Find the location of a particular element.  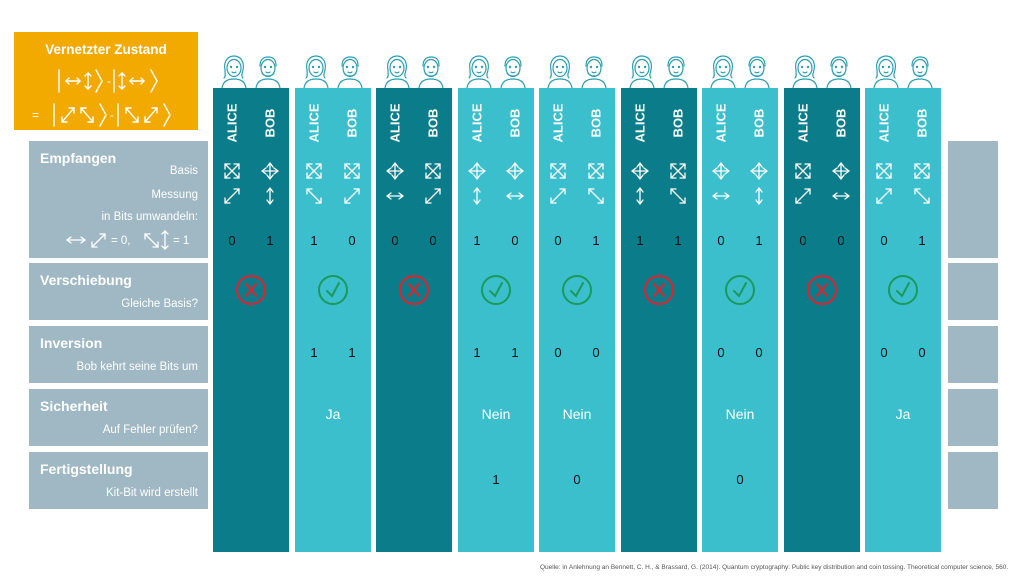

row-receive-measure: Messung is located at coordinates (174, 195).